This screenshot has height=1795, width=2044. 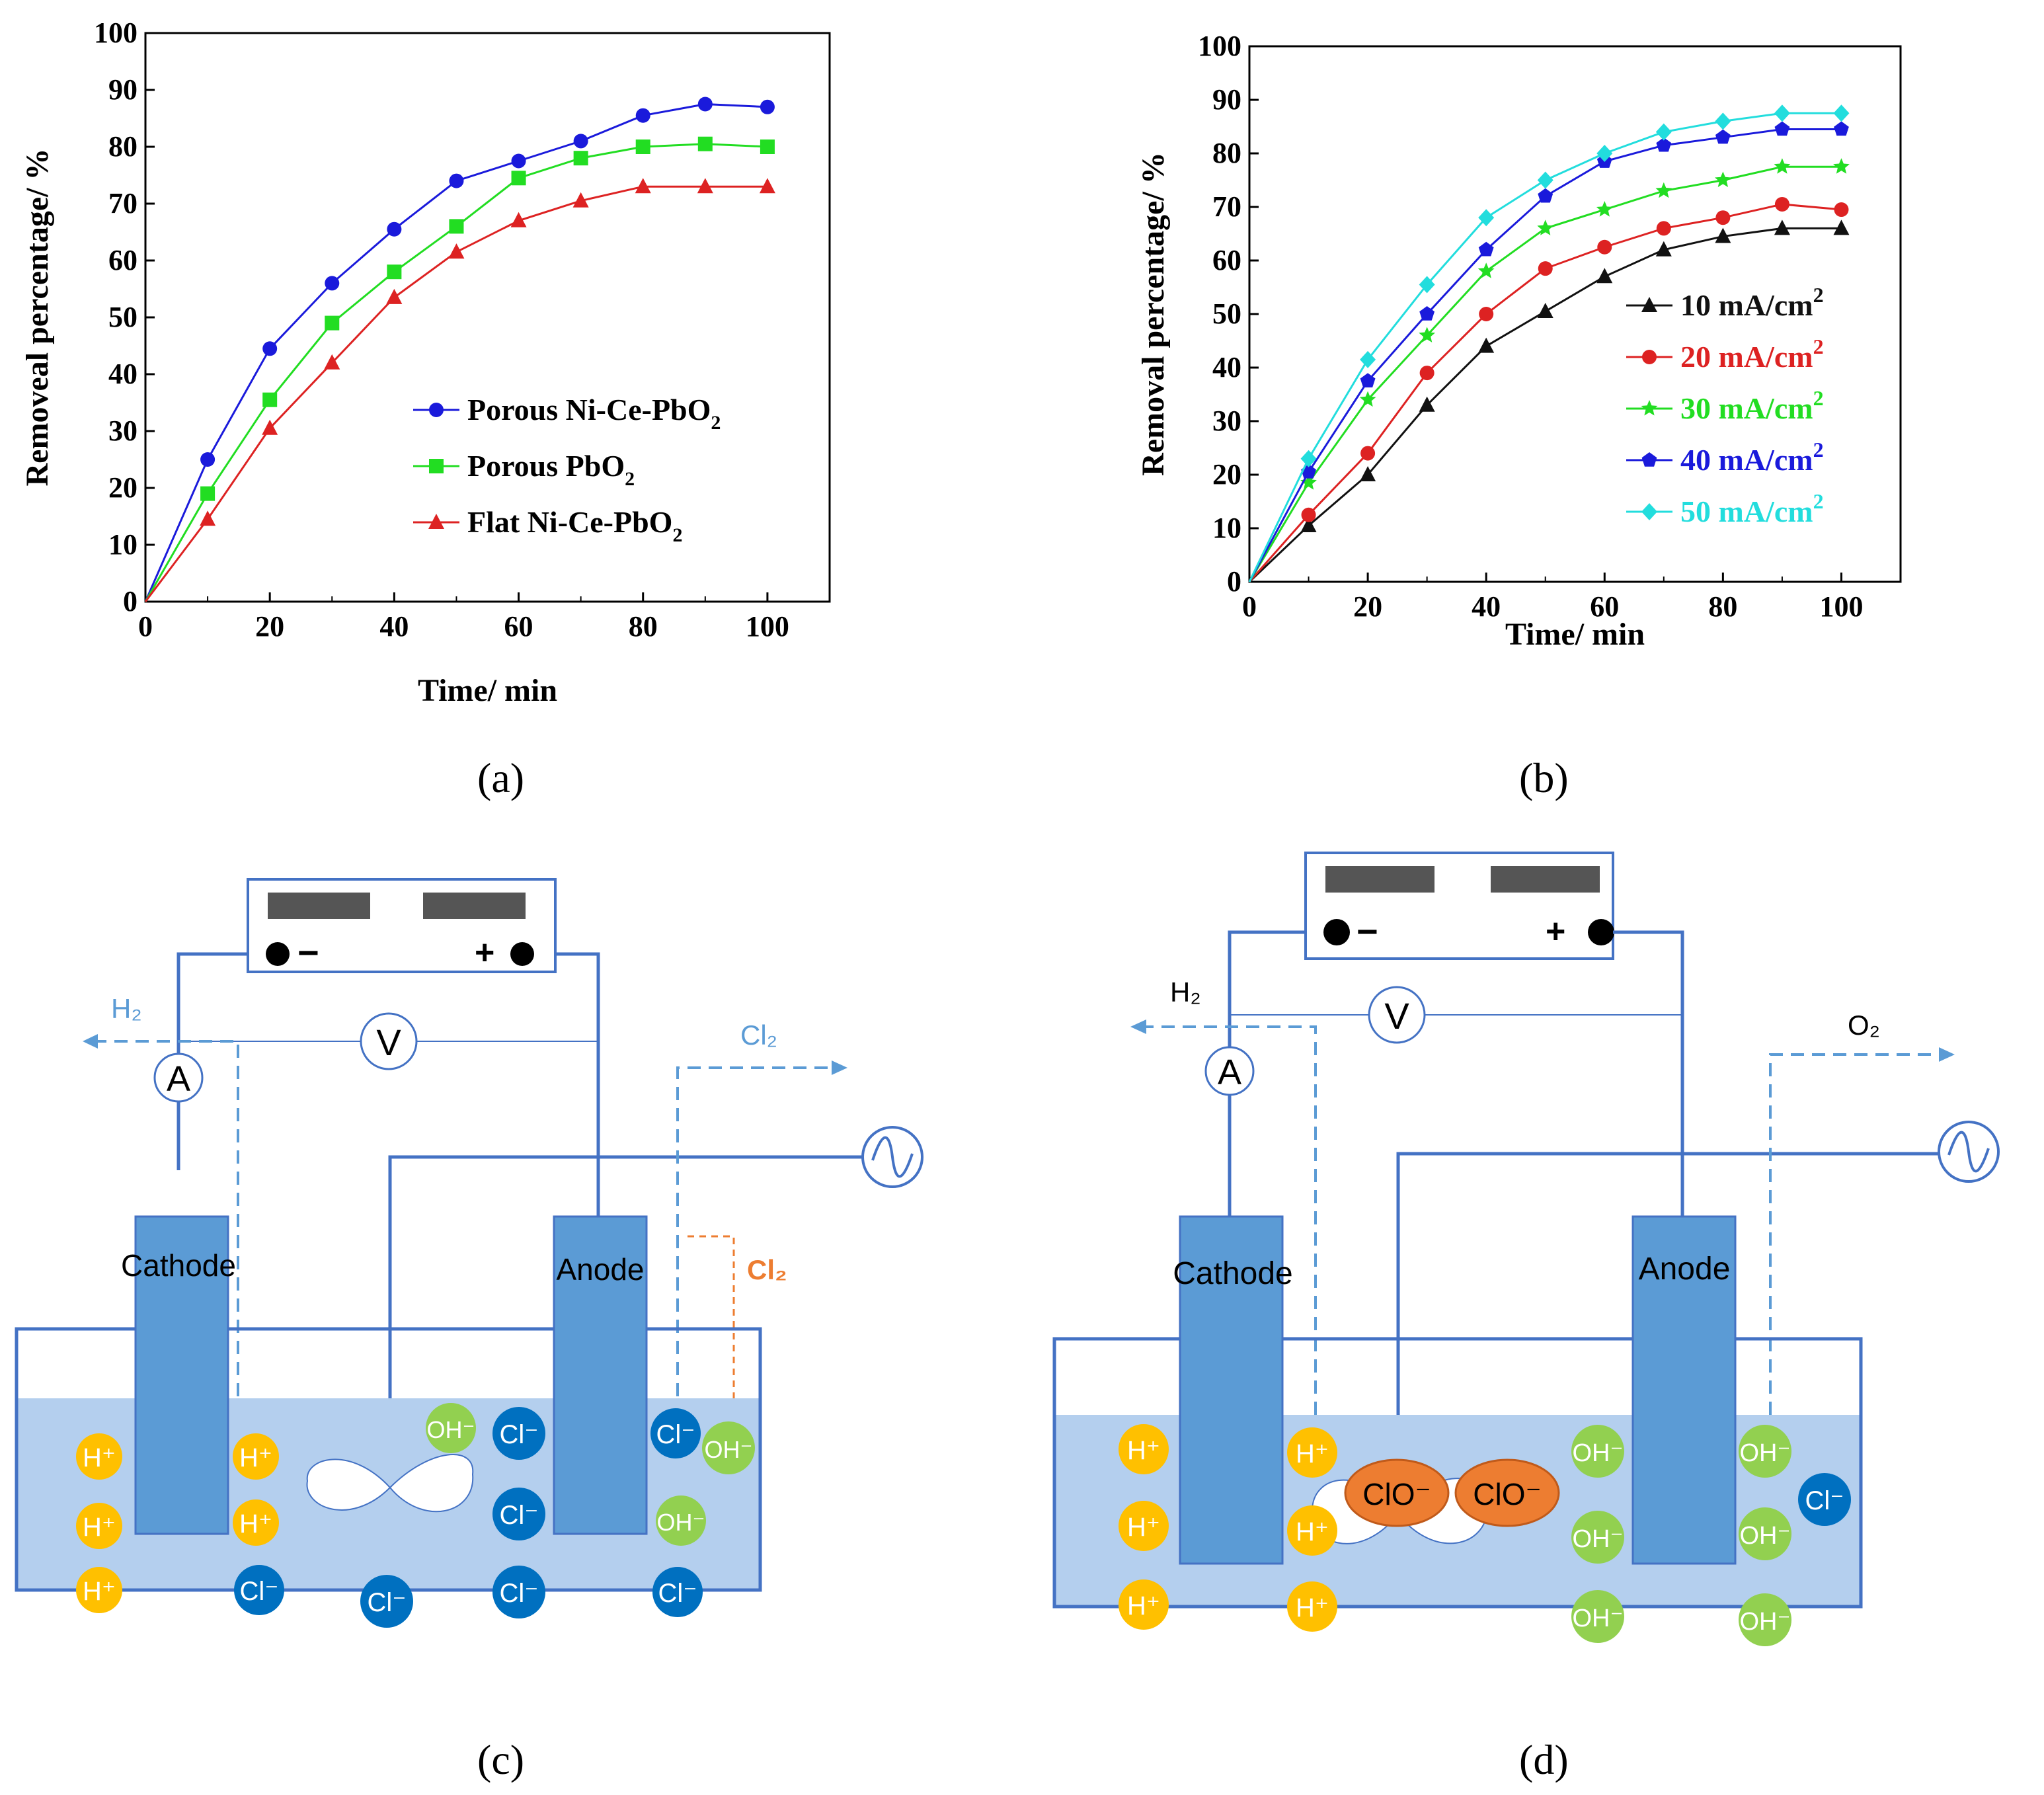 I want to click on chart-a-xtick-label: 40, so click(x=394, y=626).